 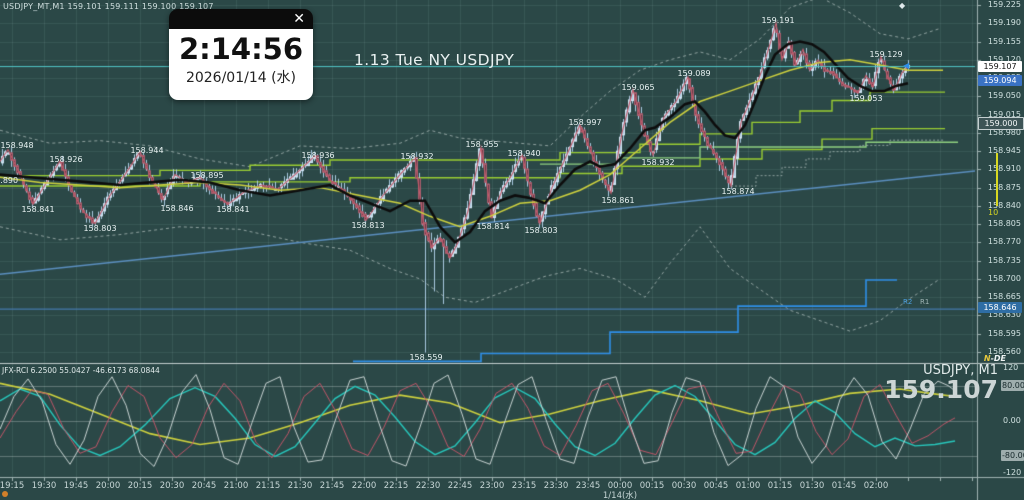 What do you see at coordinates (241, 49) in the screenshot?
I see `clock-time: 2:14:56` at bounding box center [241, 49].